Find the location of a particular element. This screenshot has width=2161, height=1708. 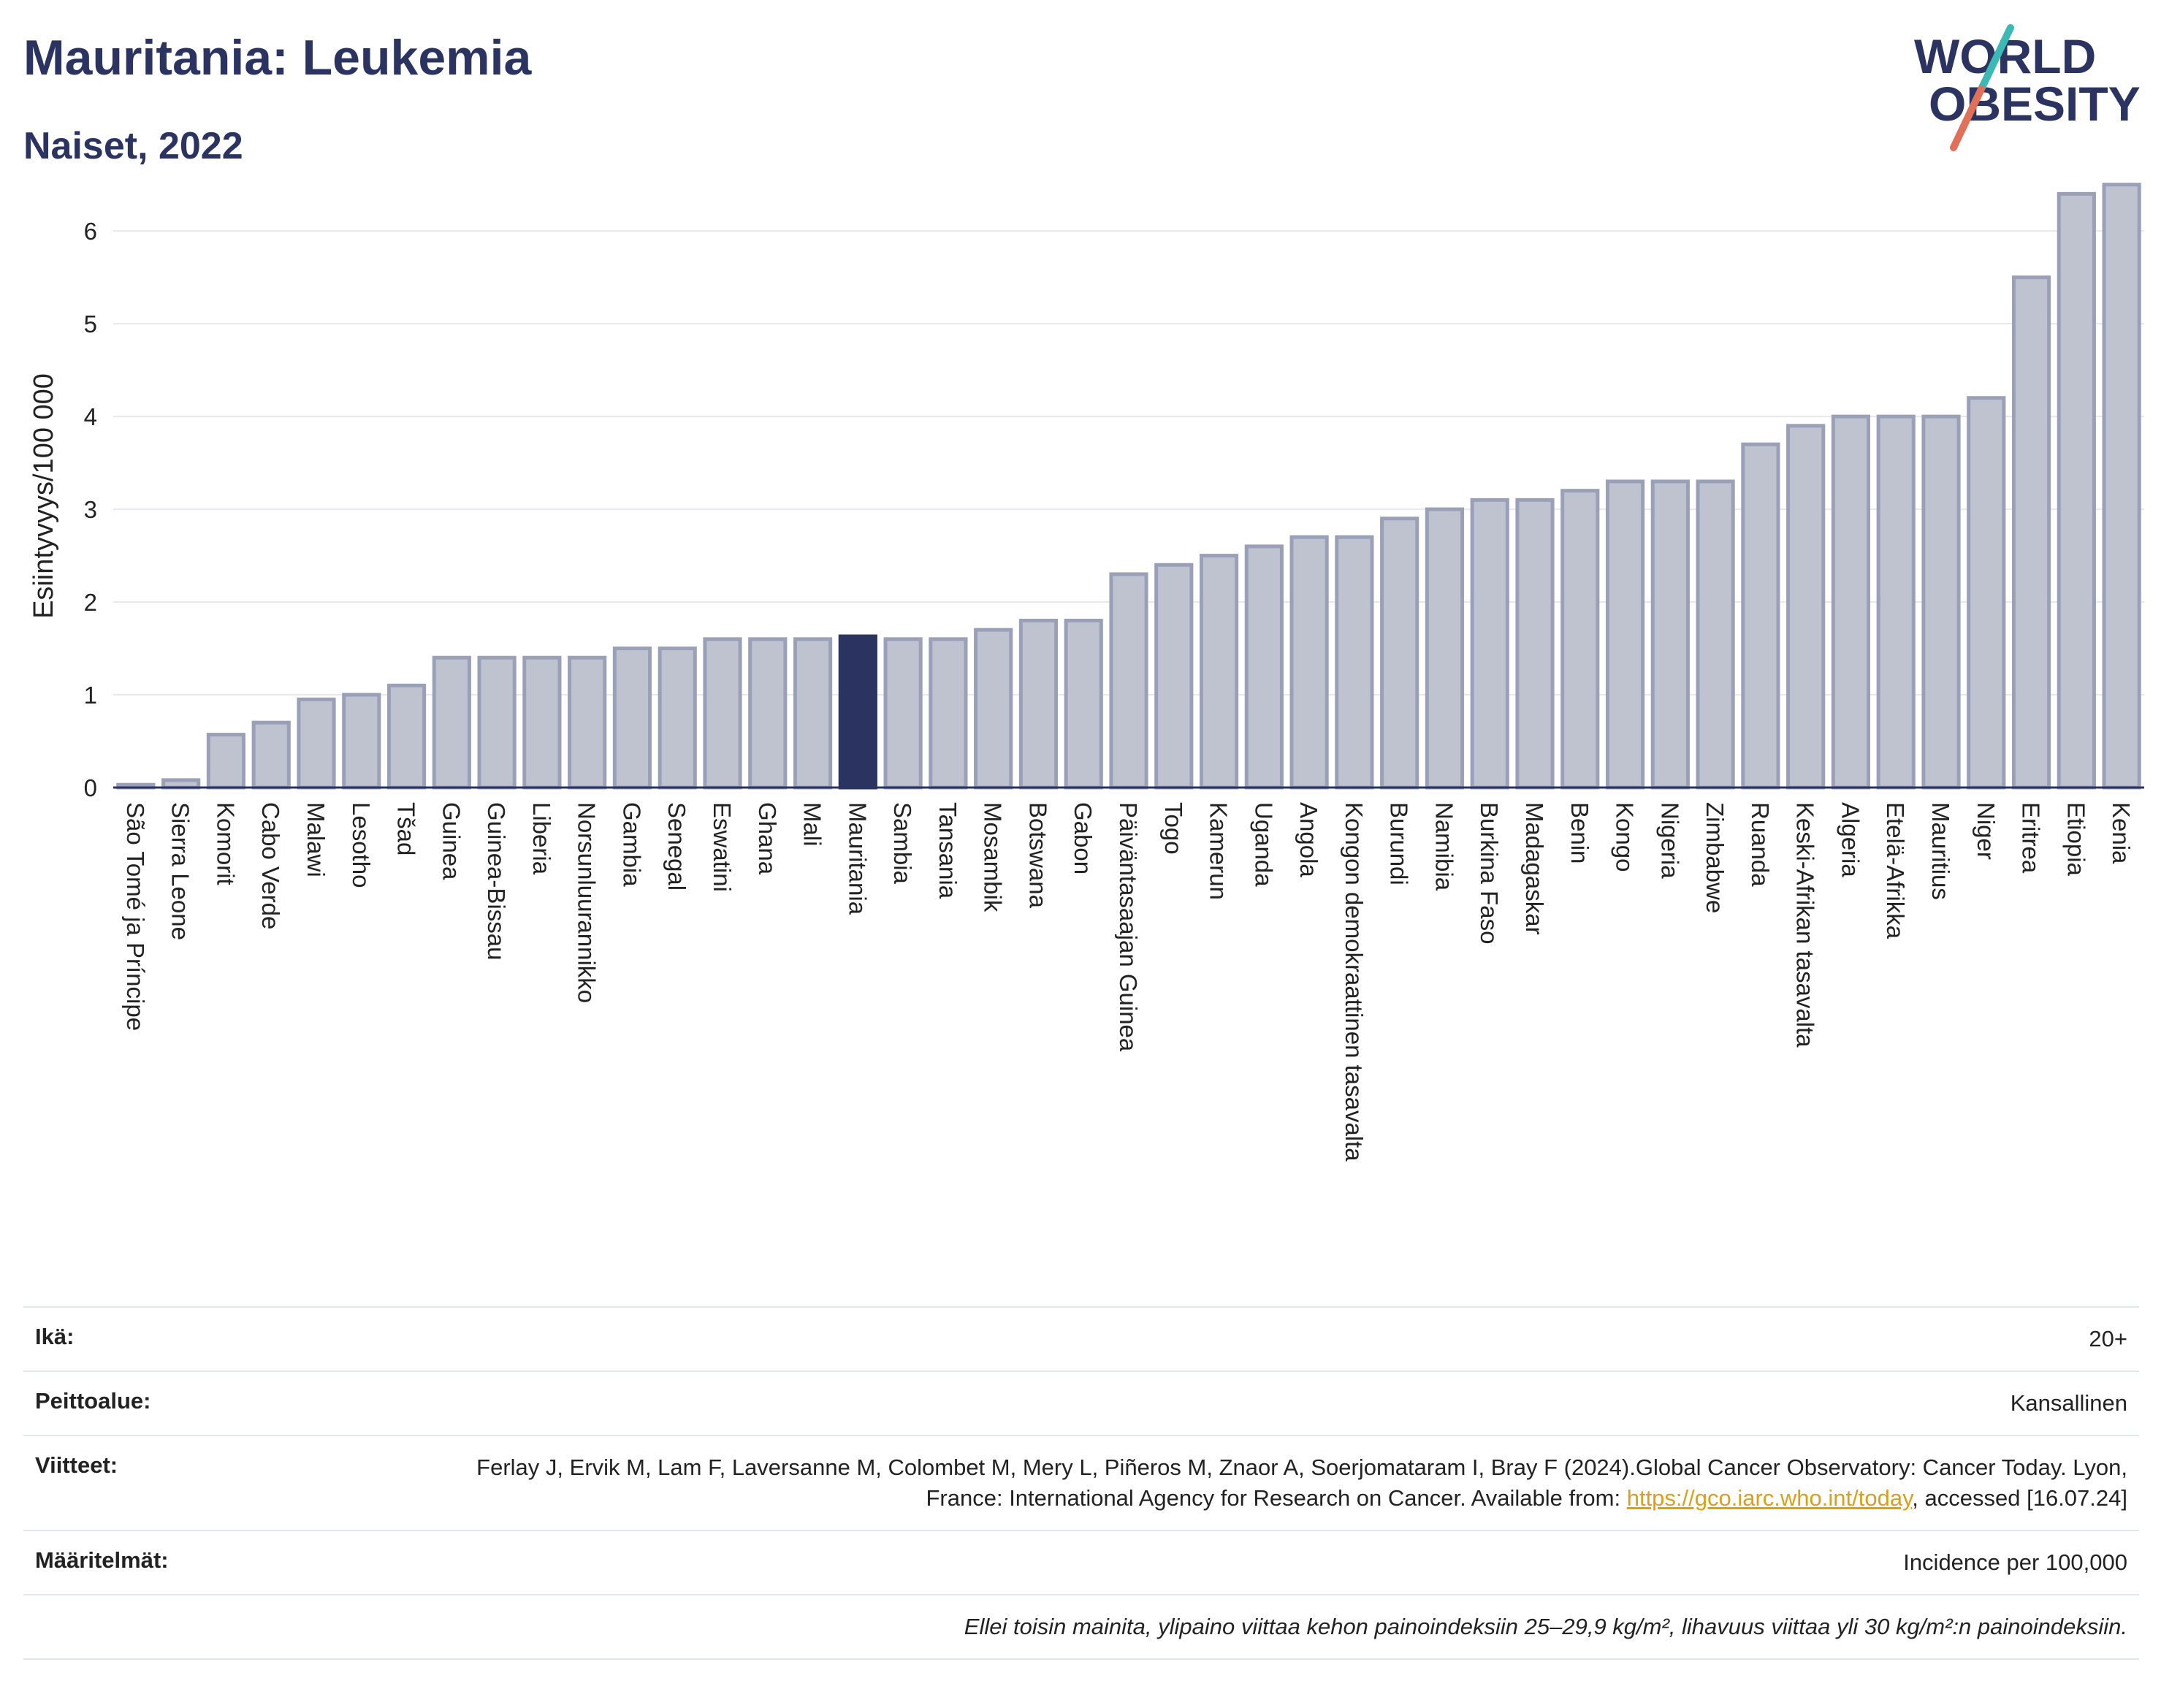

meta-age-value: 20+ is located at coordinates (2108, 1338).